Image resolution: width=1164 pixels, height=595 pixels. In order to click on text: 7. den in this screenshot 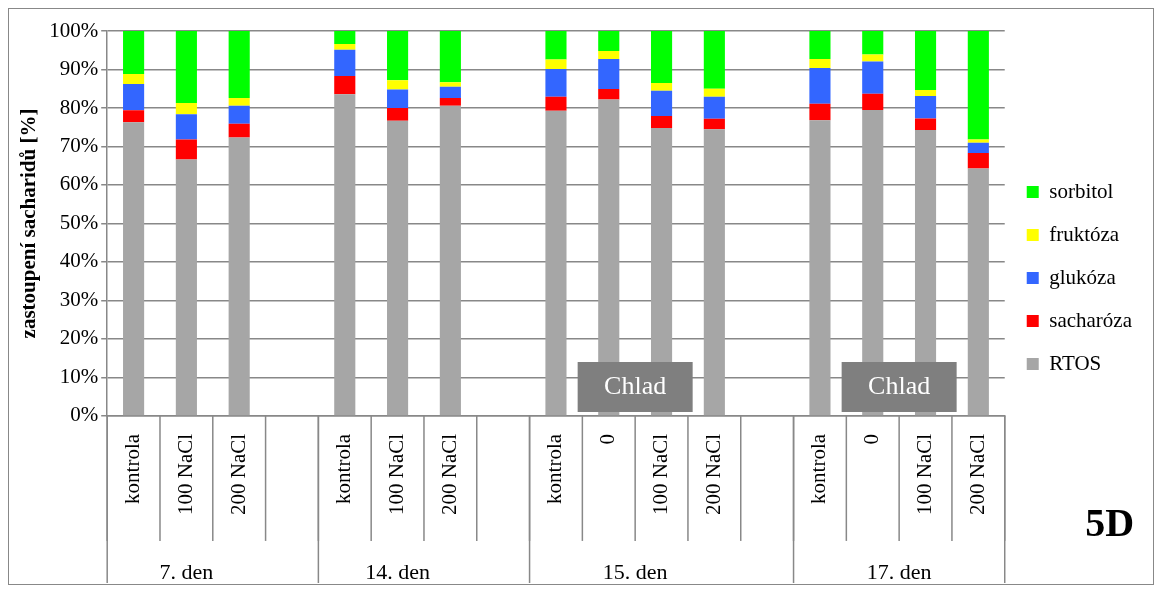, I will do `click(186, 571)`.